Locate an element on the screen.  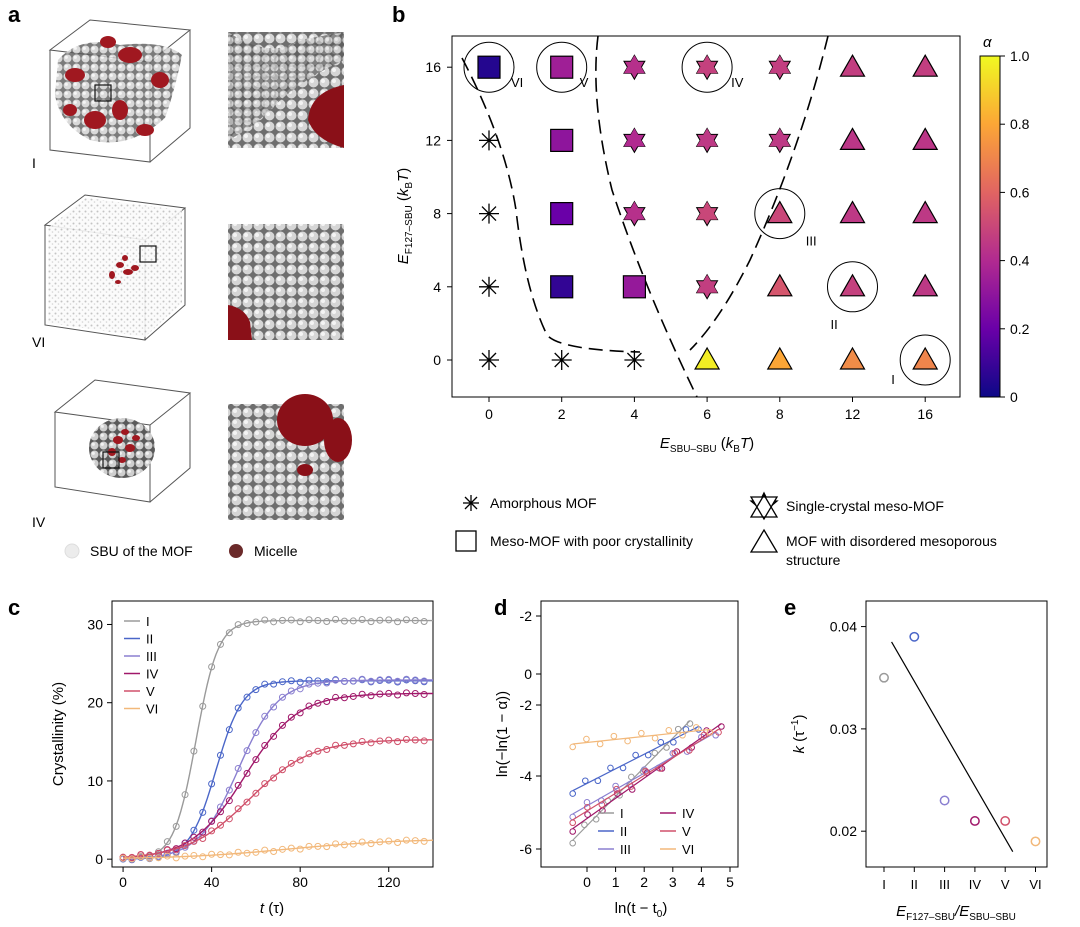
c-curve-I is located at coordinates (278, 739).